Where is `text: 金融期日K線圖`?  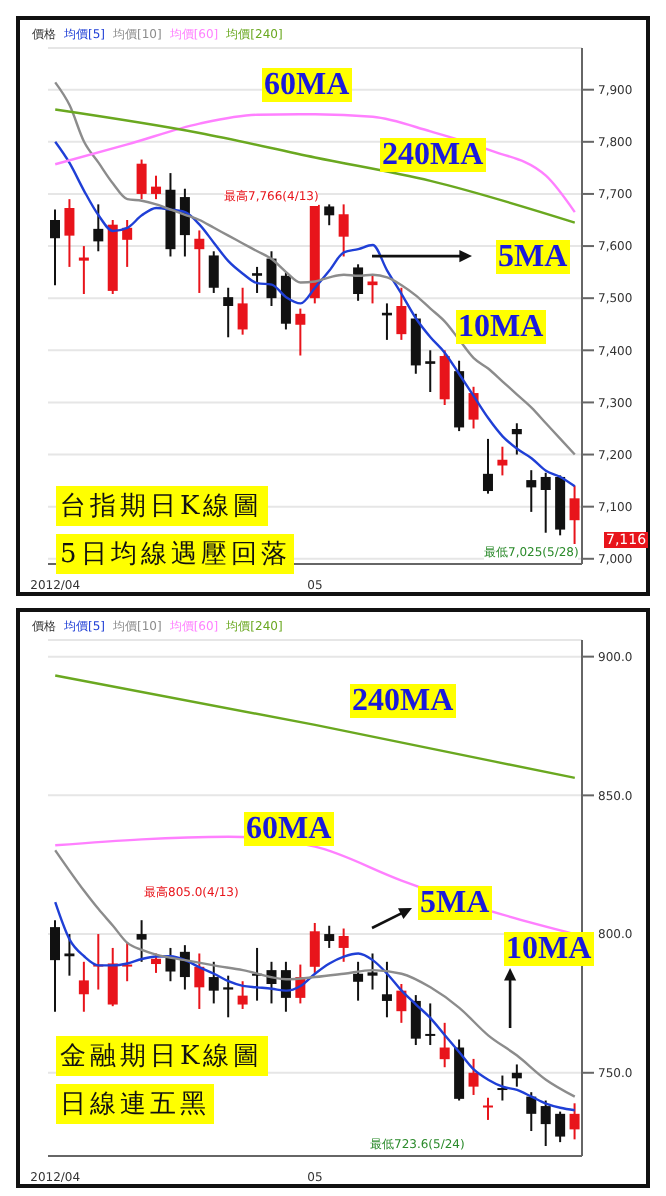
text: 金融期日K線圖 is located at coordinates (162, 1056).